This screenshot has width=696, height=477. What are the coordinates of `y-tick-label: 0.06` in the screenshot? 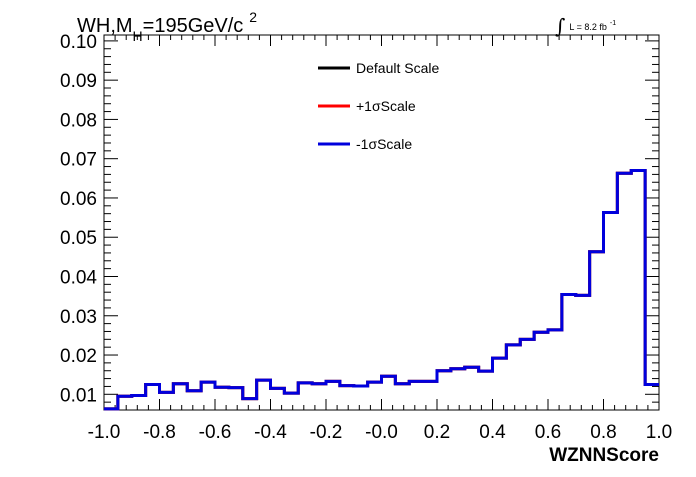 It's located at (78, 199).